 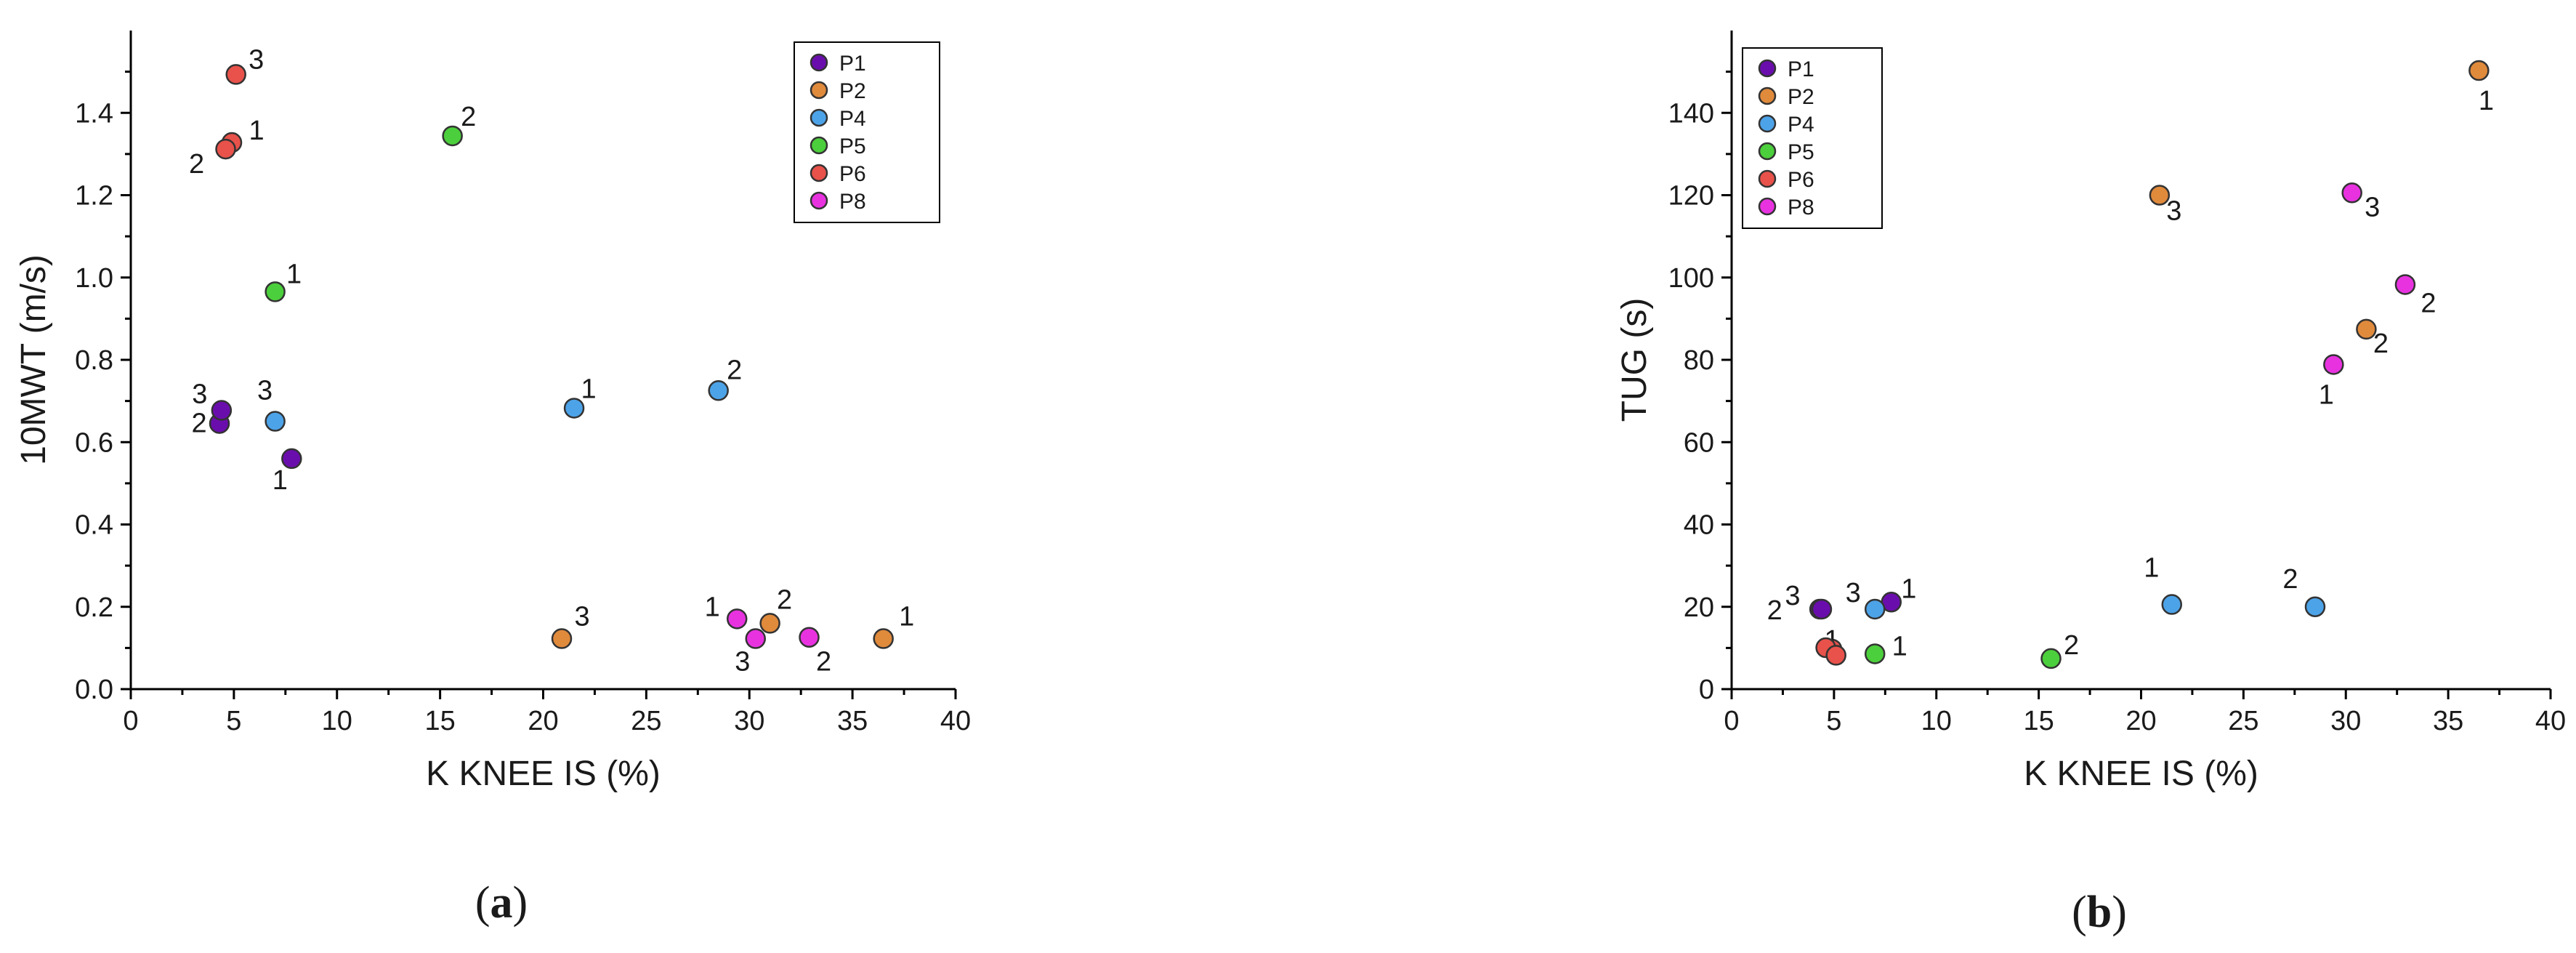 I want to click on legend-entry: P5, so click(x=1801, y=152).